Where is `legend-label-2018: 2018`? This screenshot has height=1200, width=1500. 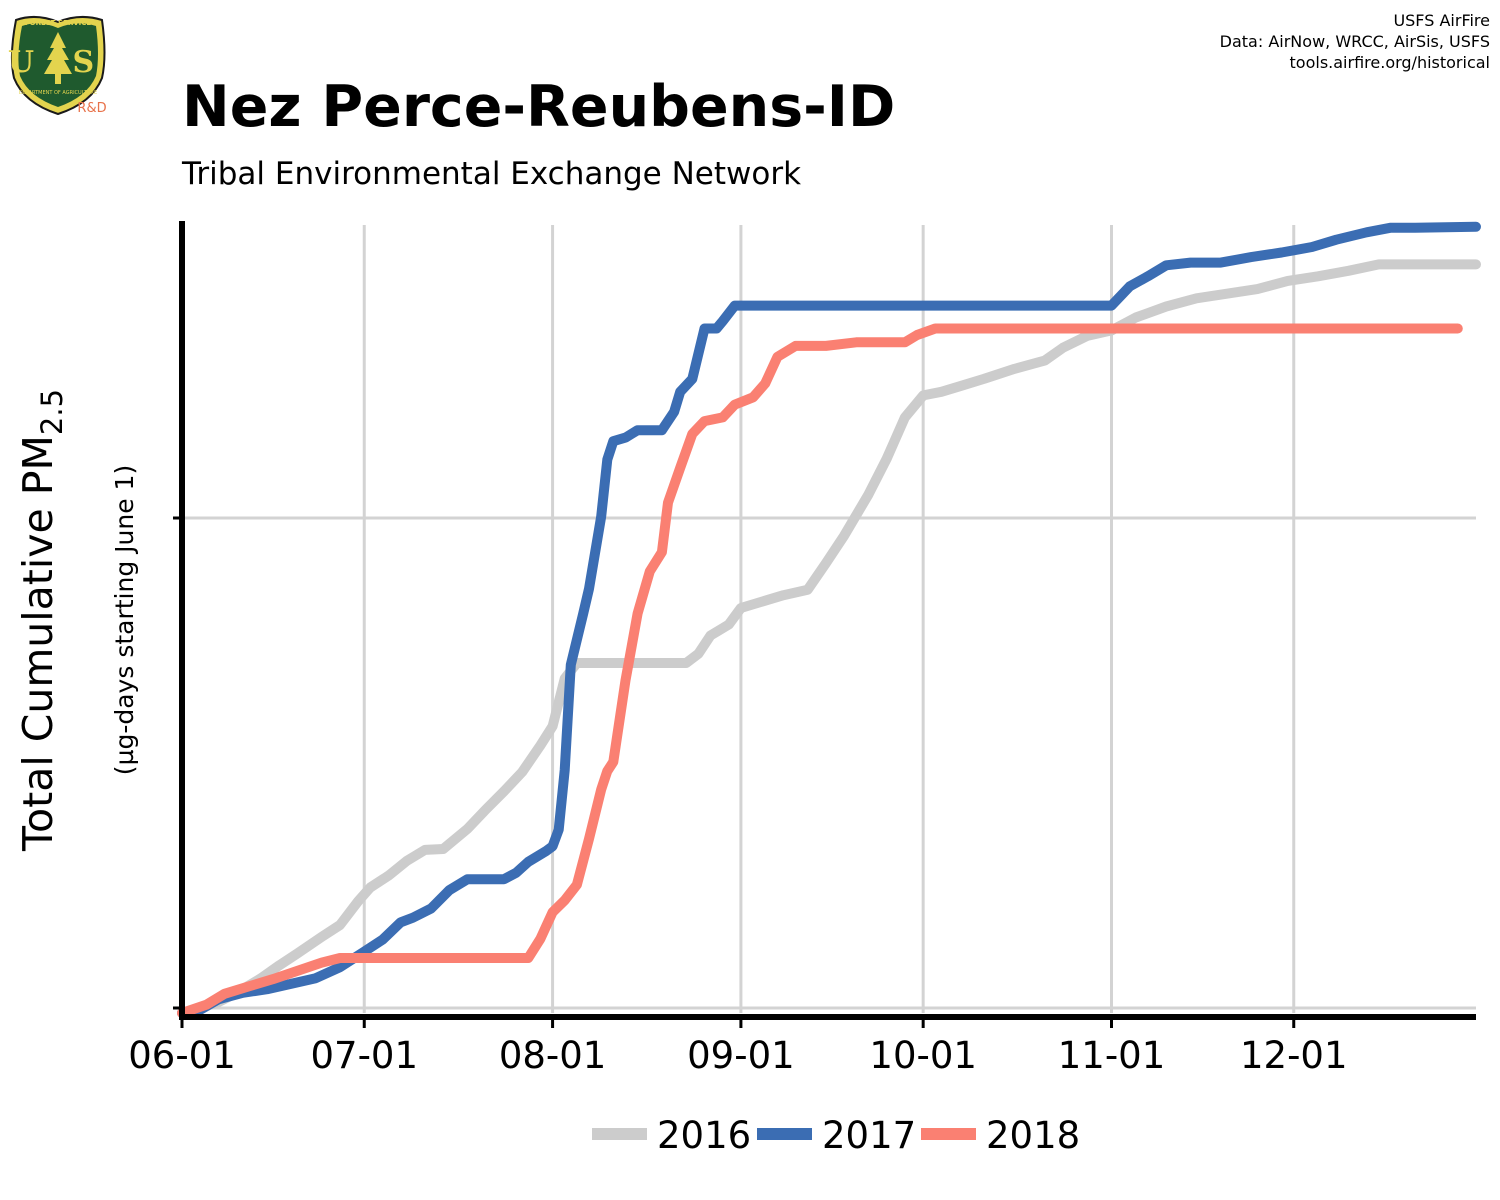
legend-label-2018: 2018 is located at coordinates (1033, 1135).